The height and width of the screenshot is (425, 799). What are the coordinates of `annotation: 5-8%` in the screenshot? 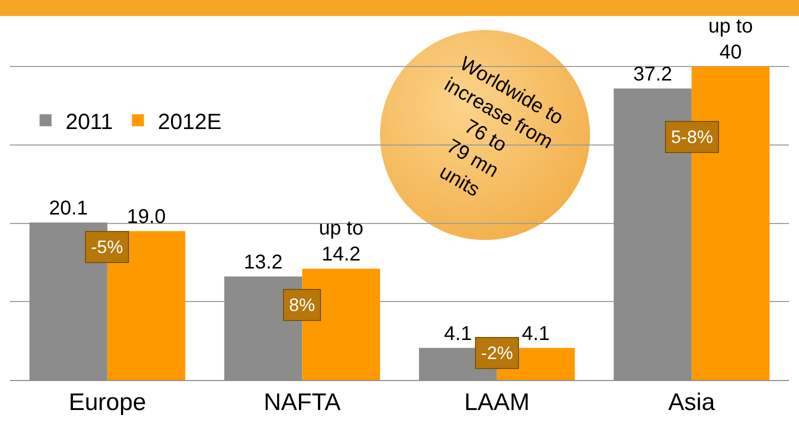 It's located at (692, 137).